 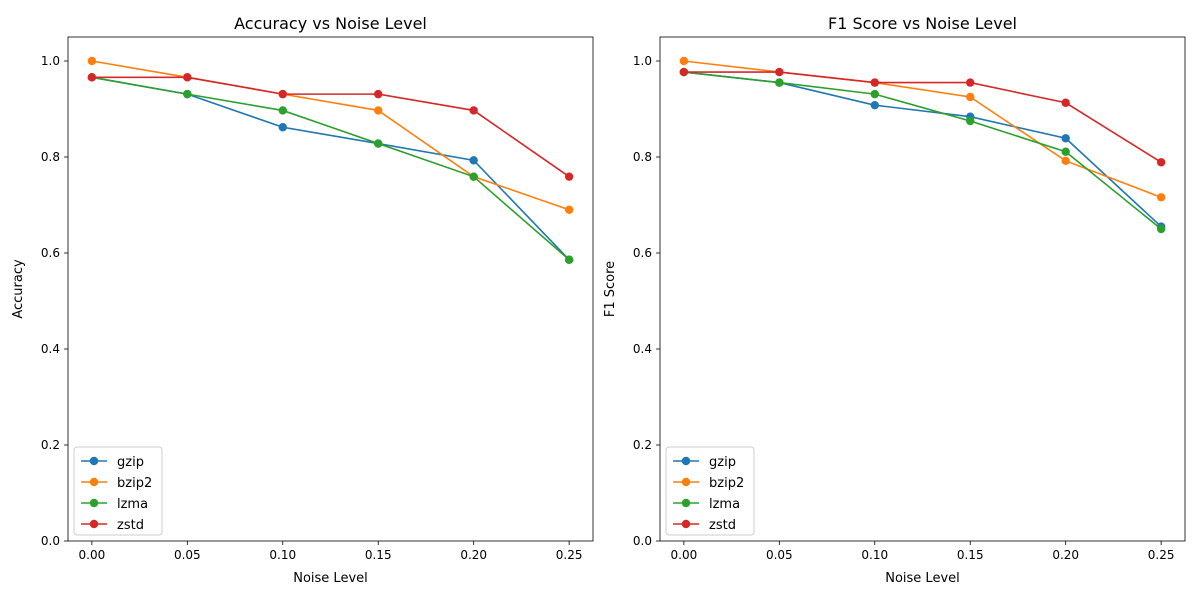 I want to click on chart-title: Accuracy vs Noise Level, so click(x=330, y=23).